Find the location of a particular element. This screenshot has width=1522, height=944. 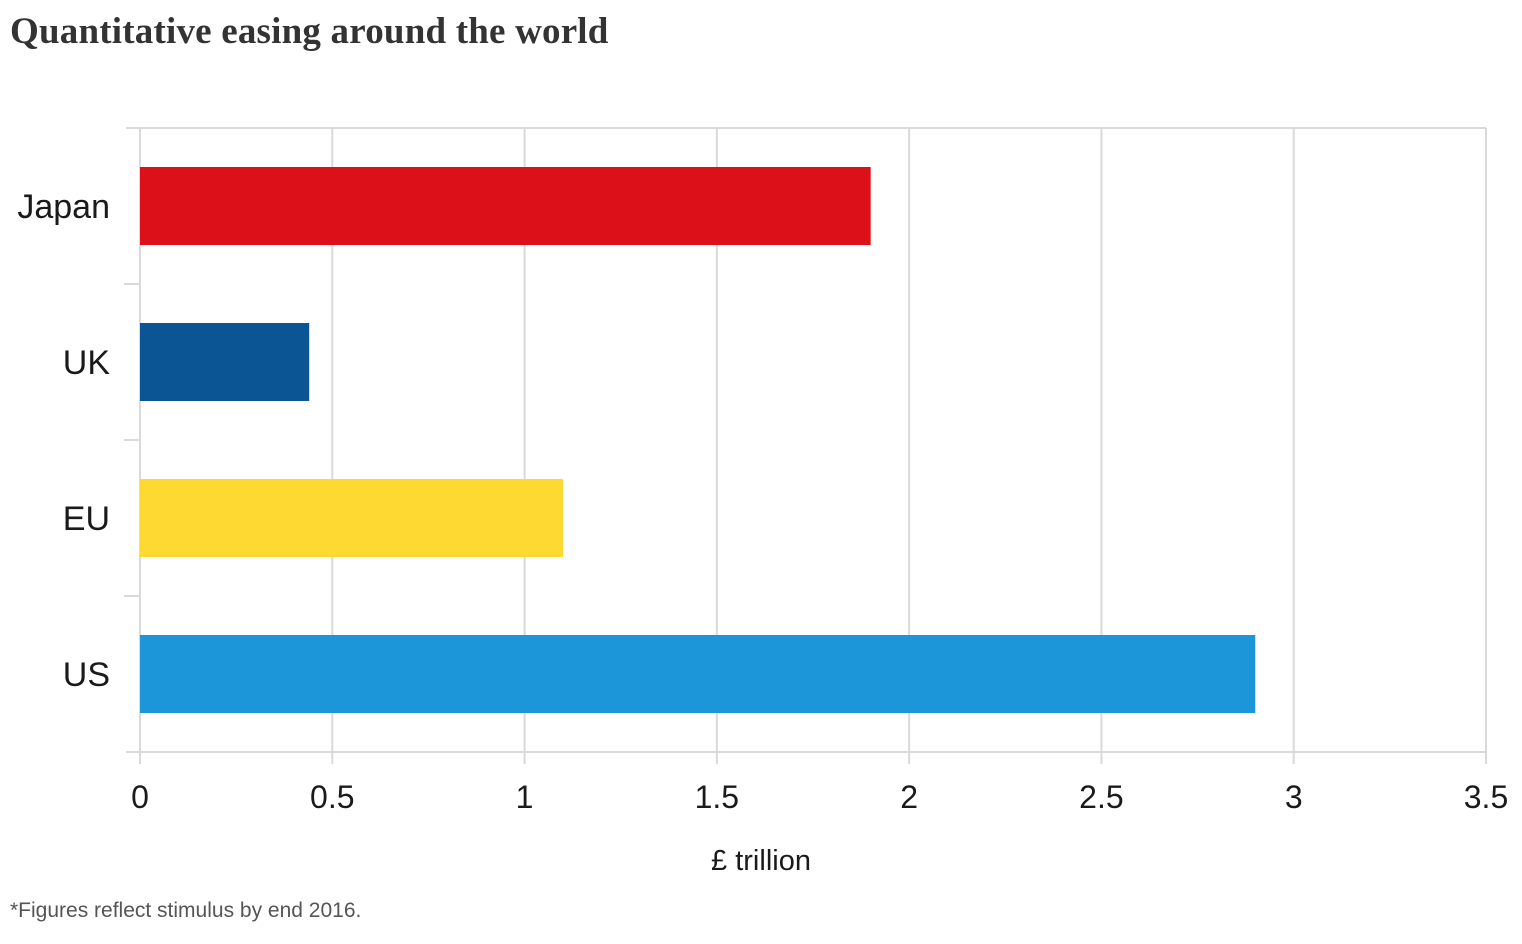

bar-eu is located at coordinates (352, 518).